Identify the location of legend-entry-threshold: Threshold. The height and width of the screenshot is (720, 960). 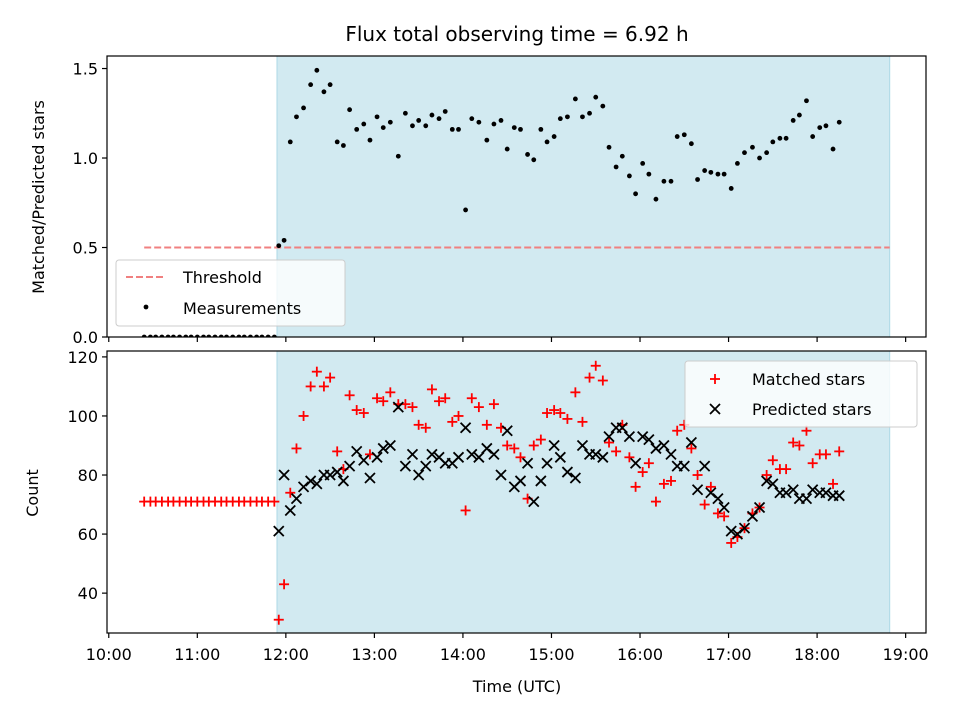
(194, 277).